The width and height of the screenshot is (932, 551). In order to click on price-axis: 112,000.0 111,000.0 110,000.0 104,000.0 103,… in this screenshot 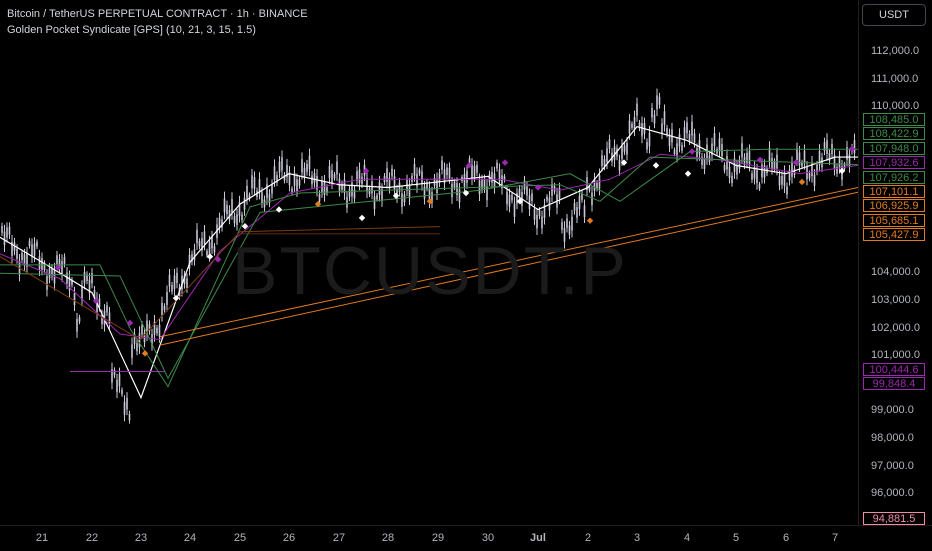, I will do `click(895, 262)`.